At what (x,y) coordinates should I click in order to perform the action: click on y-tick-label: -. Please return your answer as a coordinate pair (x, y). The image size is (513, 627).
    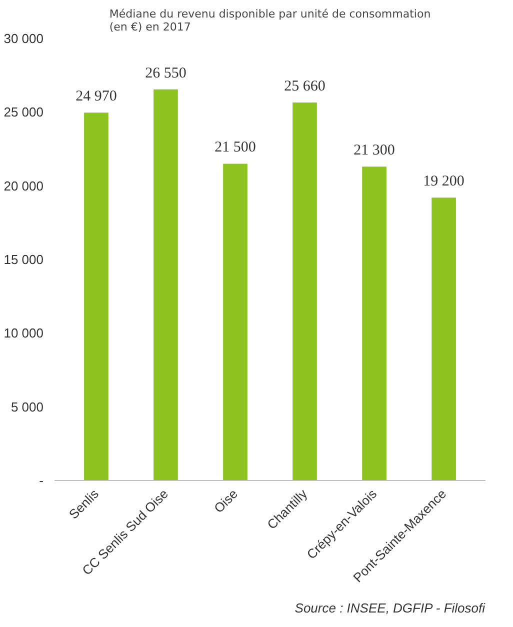
    Looking at the image, I should click on (41, 480).